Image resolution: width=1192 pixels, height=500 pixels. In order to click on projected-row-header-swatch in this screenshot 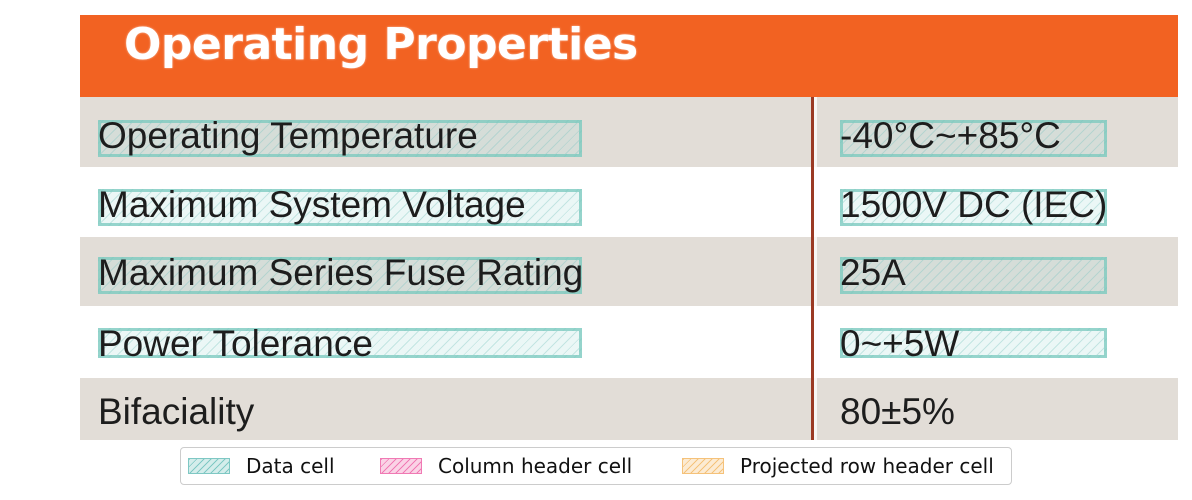, I will do `click(703, 466)`.